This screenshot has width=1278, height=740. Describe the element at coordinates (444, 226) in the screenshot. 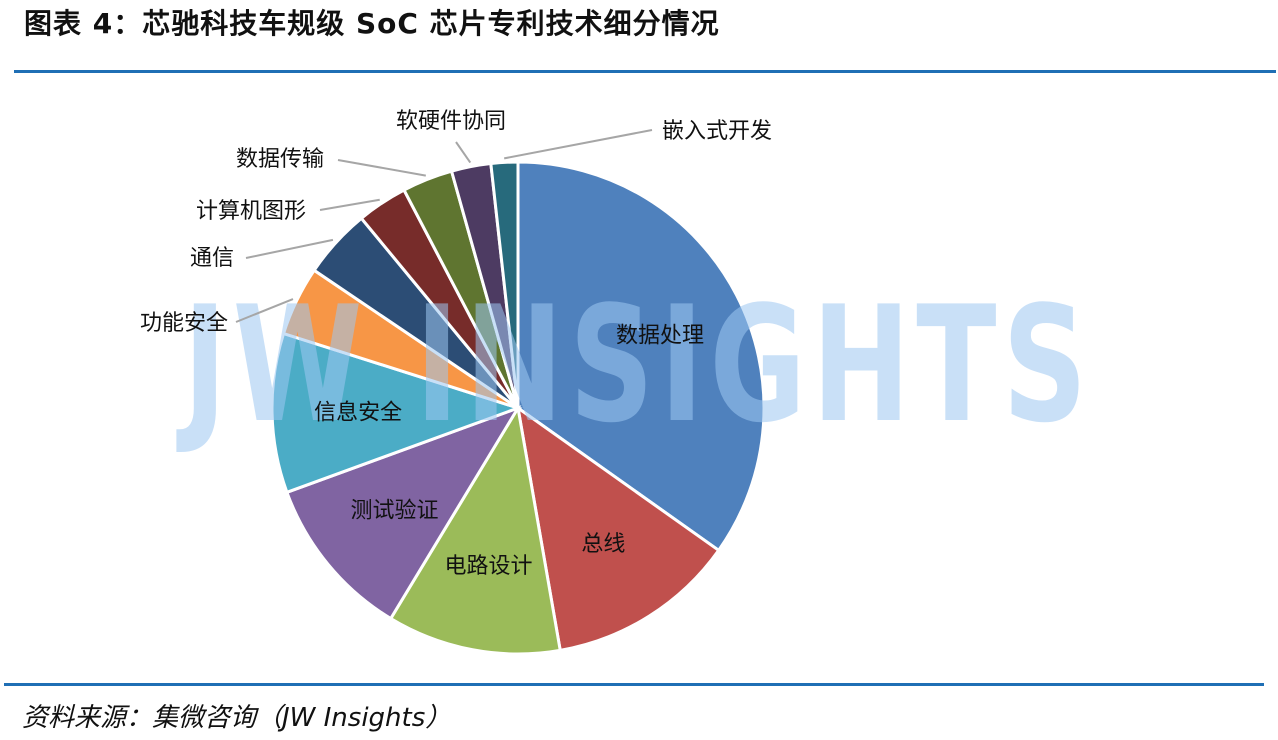

I see `leader-lines` at that location.